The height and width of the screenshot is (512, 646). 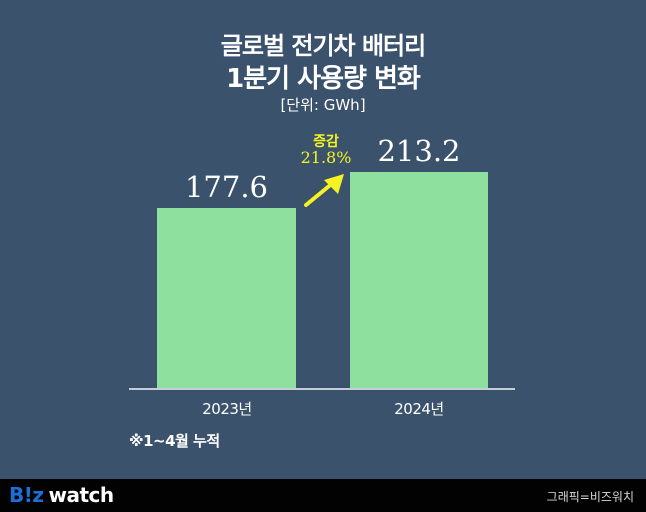 I want to click on x-axis-line, so click(x=322, y=389).